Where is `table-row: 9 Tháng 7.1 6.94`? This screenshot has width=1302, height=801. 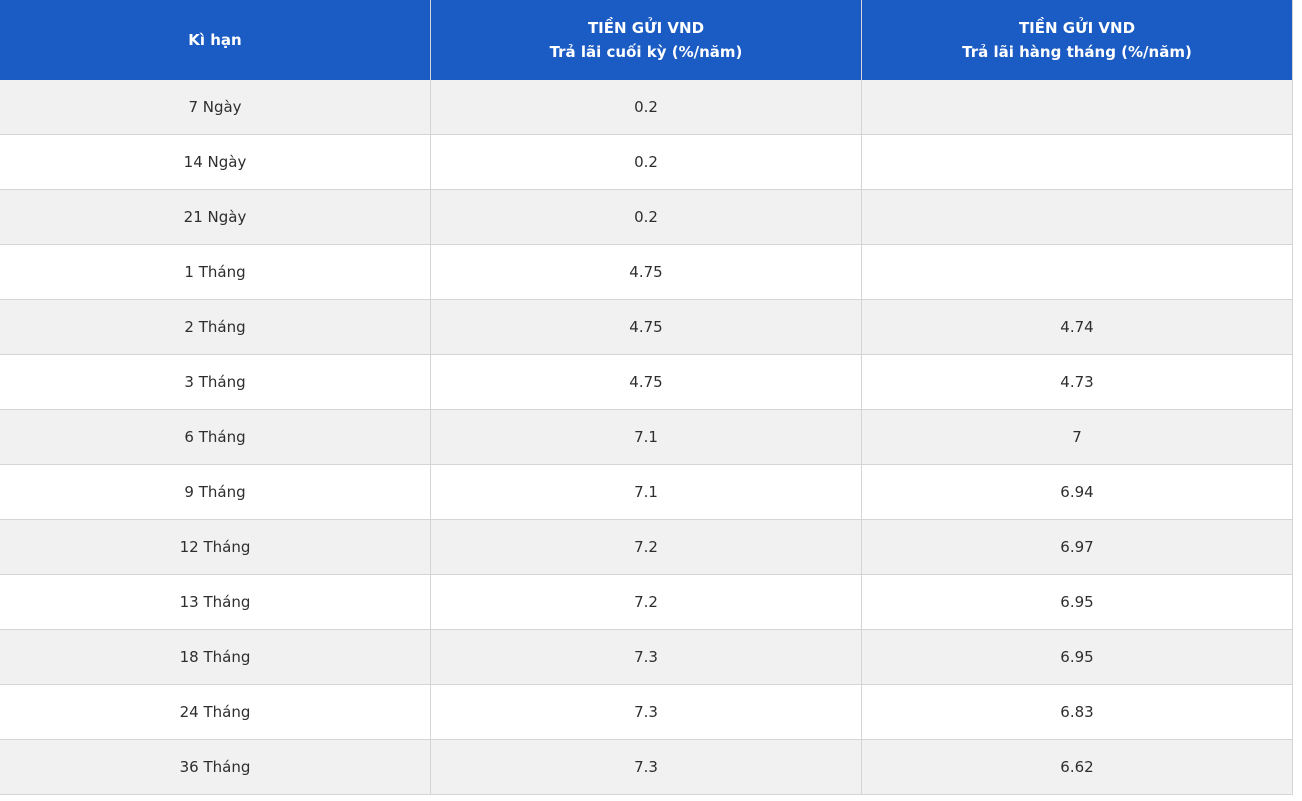
table-row: 9 Tháng 7.1 6.94 is located at coordinates (646, 492).